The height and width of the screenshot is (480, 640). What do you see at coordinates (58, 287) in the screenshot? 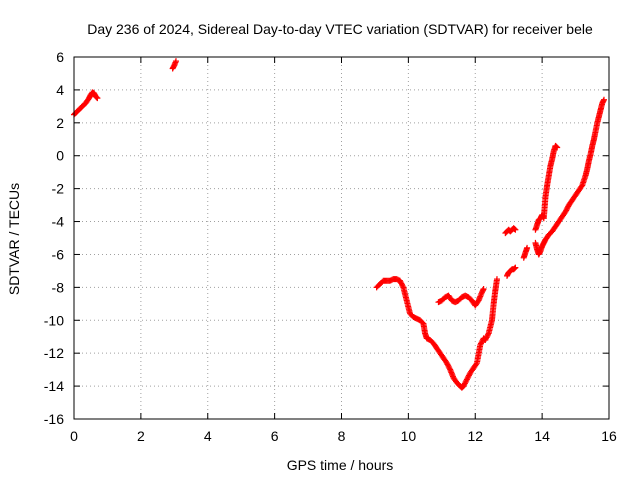
I see `y-tick-label: -8` at bounding box center [58, 287].